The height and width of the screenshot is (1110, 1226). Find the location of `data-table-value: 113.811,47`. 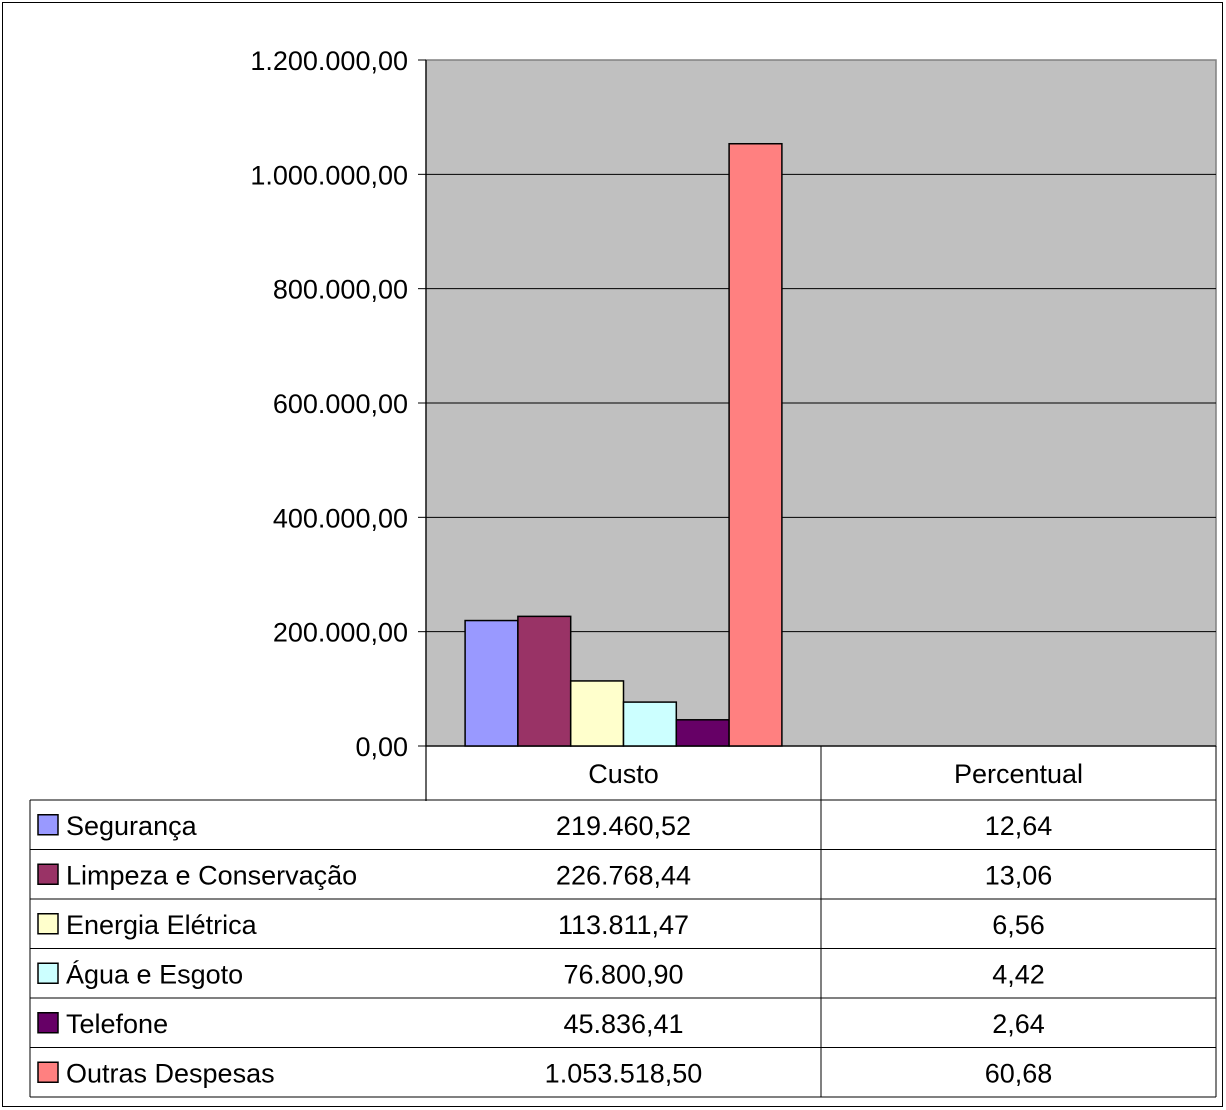

data-table-value: 113.811,47 is located at coordinates (623, 925).